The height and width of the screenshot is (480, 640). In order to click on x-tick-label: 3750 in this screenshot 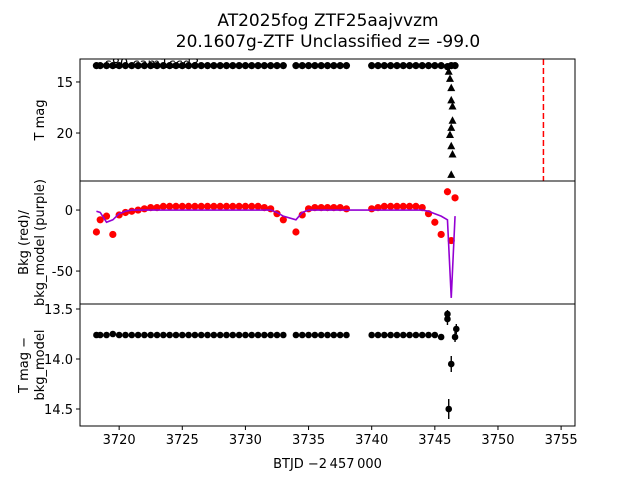, I will do `click(497, 440)`.